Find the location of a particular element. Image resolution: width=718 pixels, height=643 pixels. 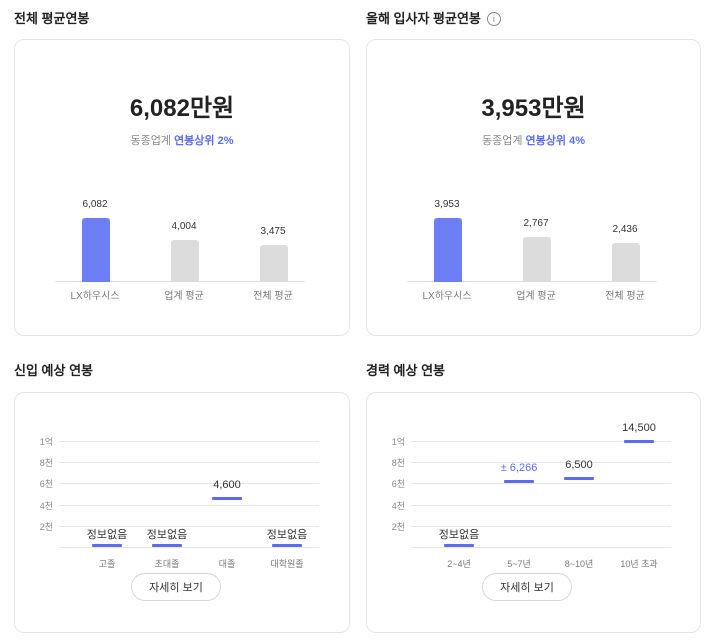

bar-value-label: 2,767 is located at coordinates (536, 223).